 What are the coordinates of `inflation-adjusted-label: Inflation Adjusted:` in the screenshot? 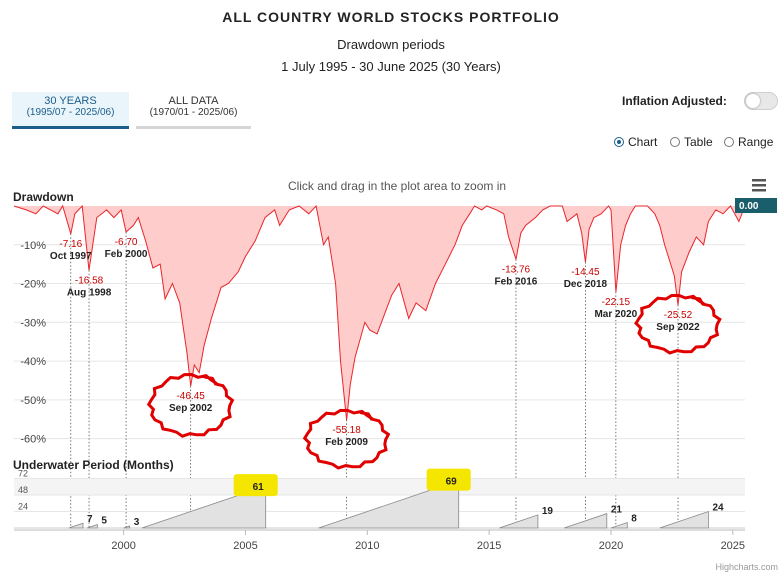 It's located at (674, 101).